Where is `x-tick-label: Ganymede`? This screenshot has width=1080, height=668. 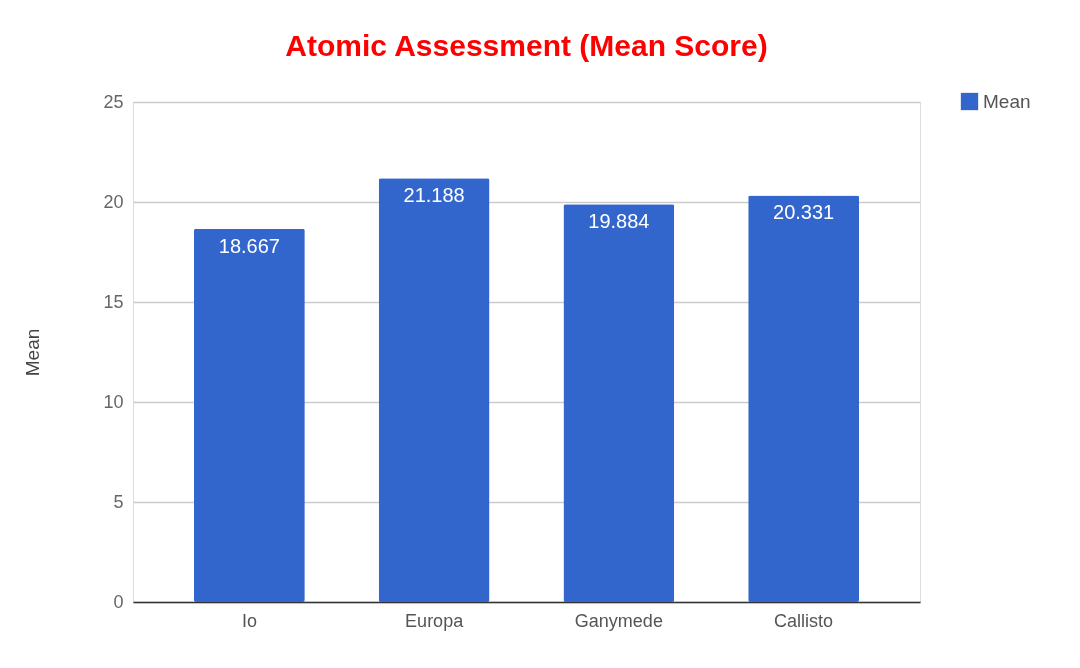
x-tick-label: Ganymede is located at coordinates (618, 620).